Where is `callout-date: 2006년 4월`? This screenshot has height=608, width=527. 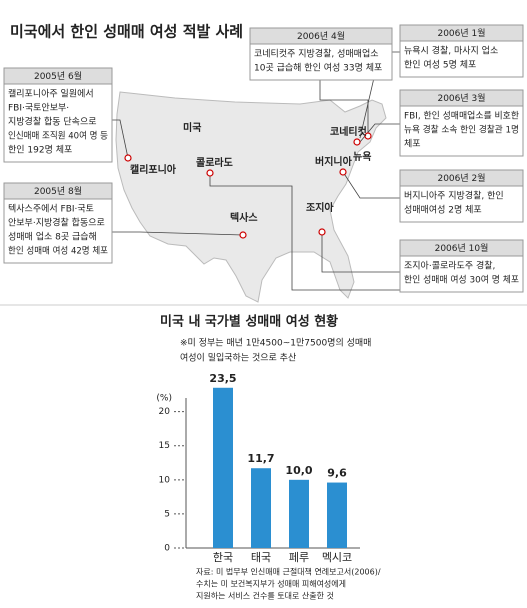
callout-date: 2006년 4월 is located at coordinates (321, 36).